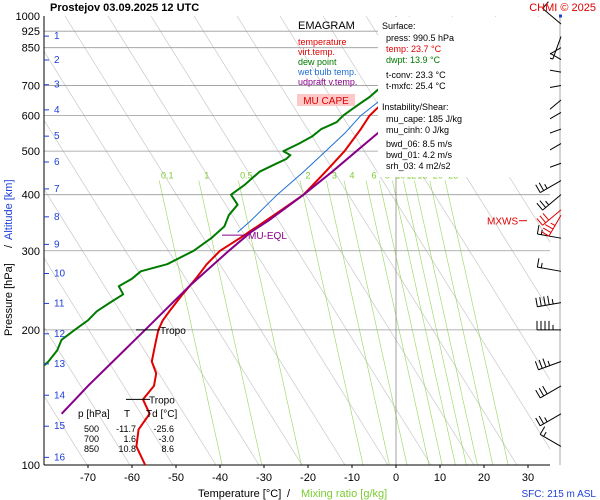 This screenshot has width=600, height=500. Describe the element at coordinates (316, 52) in the screenshot. I see `legend-virt-temp: virt.temp.` at that location.